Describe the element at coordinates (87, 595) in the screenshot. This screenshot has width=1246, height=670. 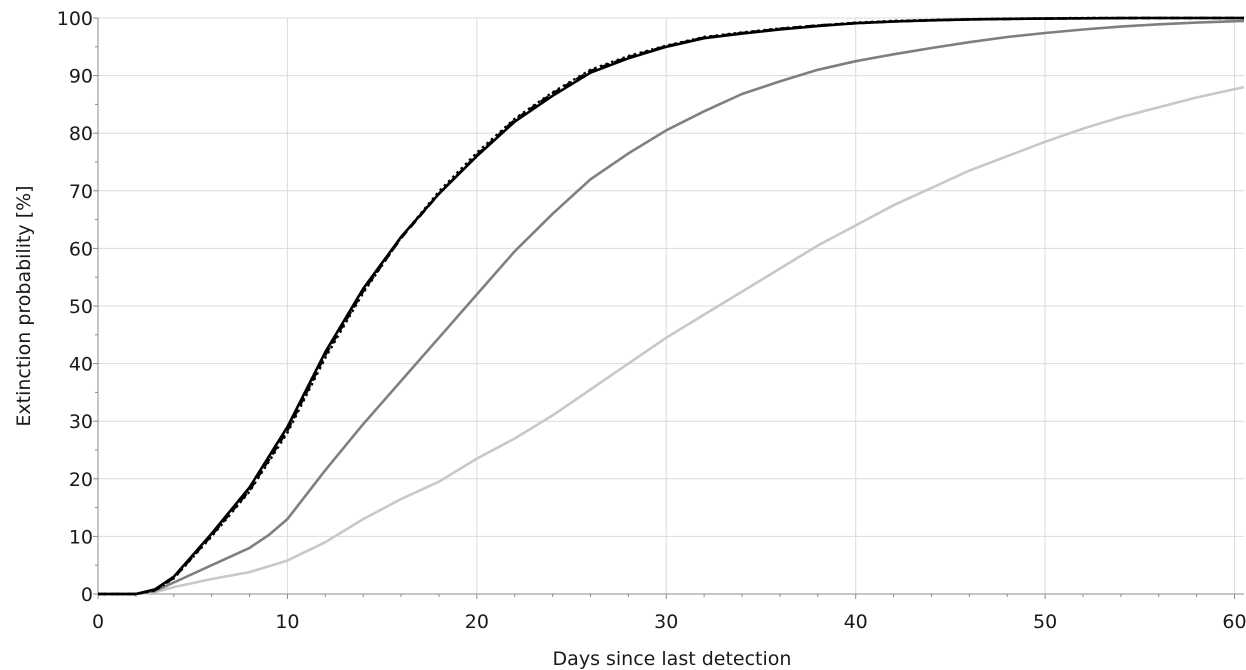
I see `y-tick-label: 0` at that location.